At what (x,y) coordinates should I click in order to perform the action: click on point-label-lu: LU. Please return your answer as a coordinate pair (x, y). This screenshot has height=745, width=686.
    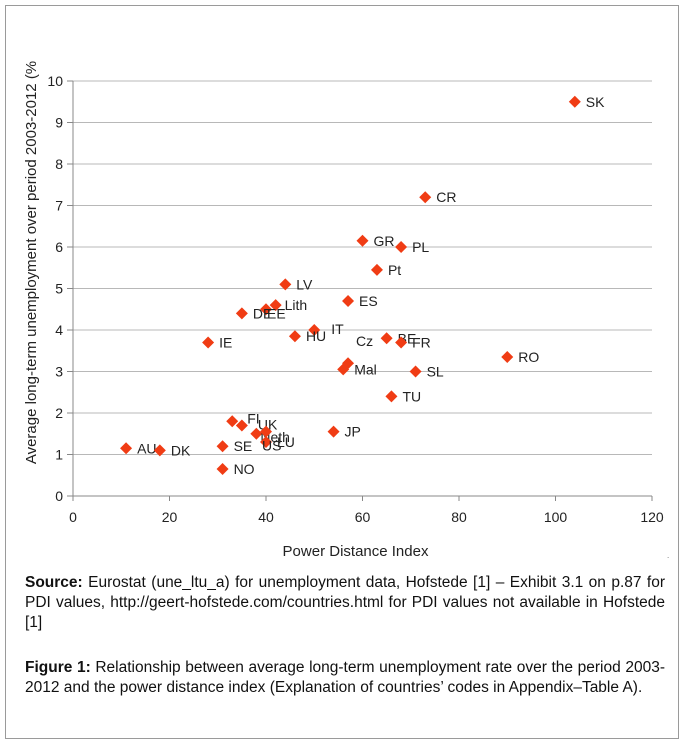
    Looking at the image, I should click on (286, 442).